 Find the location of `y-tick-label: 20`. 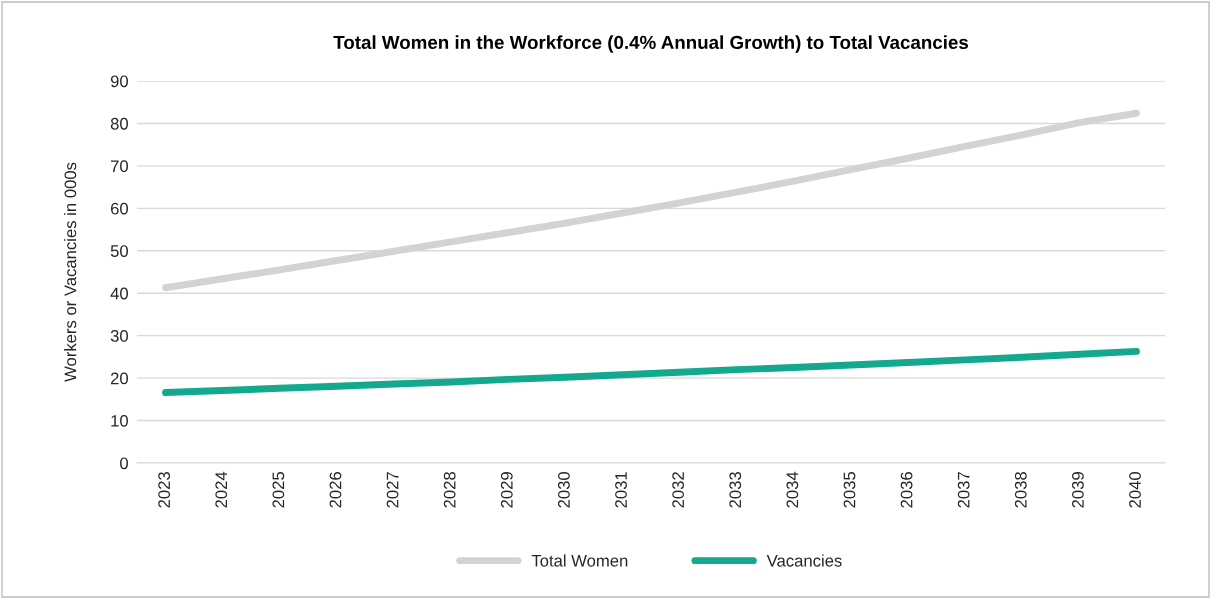

y-tick-label: 20 is located at coordinates (119, 378).